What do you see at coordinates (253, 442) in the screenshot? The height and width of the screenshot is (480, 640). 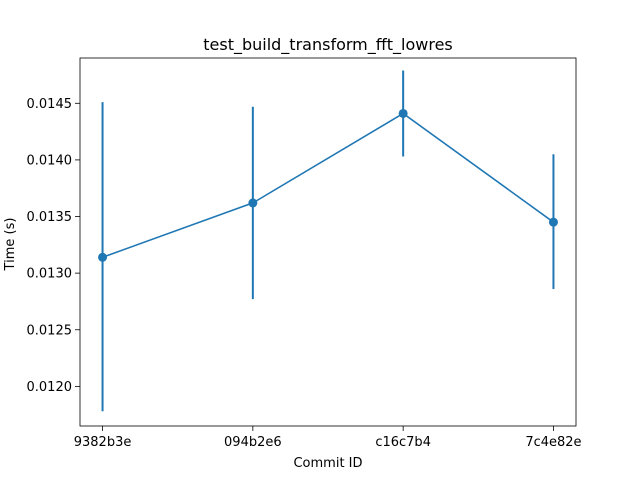 I see `x-tick-label: 094b2e6` at bounding box center [253, 442].